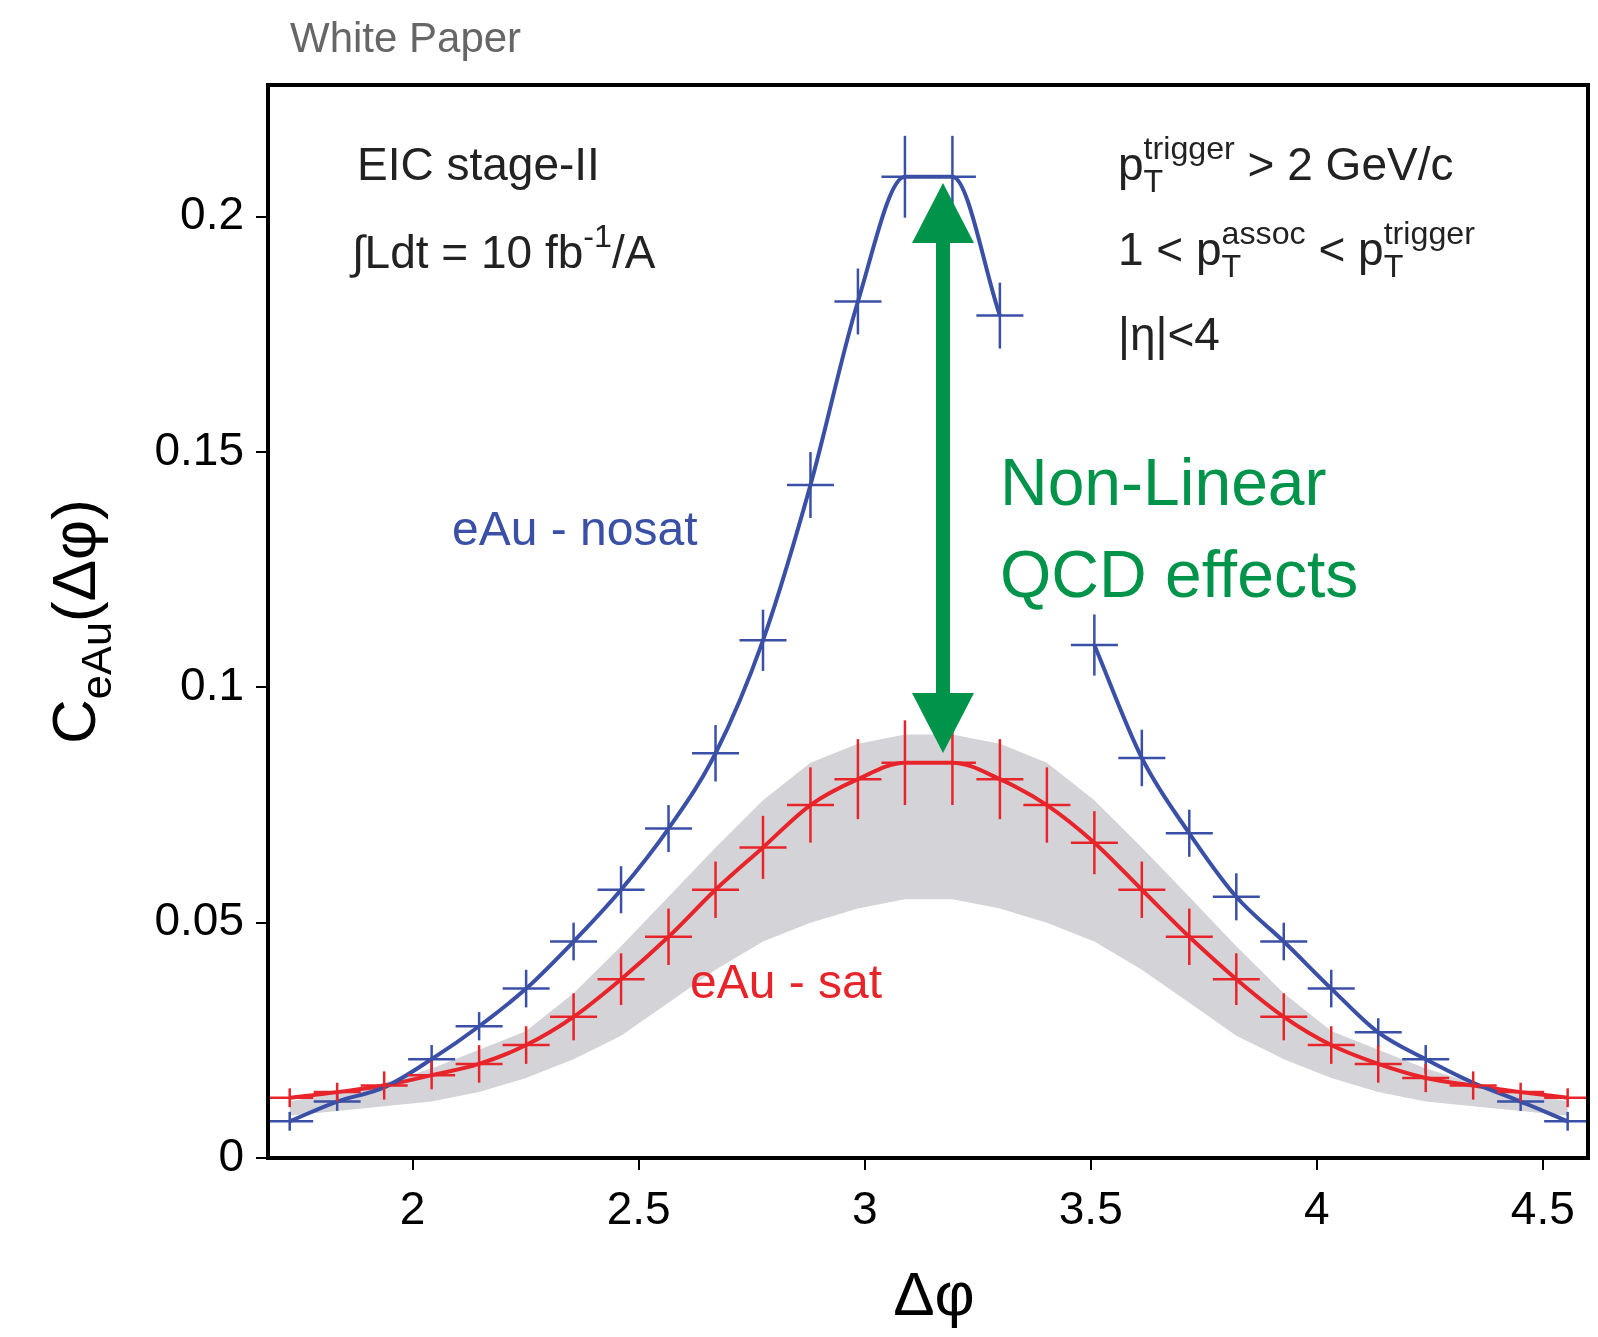 The image size is (1598, 1337). What do you see at coordinates (575, 528) in the screenshot?
I see `series-label: eAu - nosat` at bounding box center [575, 528].